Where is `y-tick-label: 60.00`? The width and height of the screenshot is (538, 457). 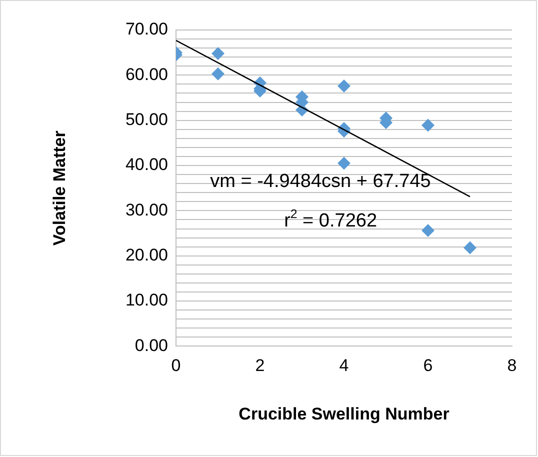 y-tick-label: 60.00 is located at coordinates (146, 74).